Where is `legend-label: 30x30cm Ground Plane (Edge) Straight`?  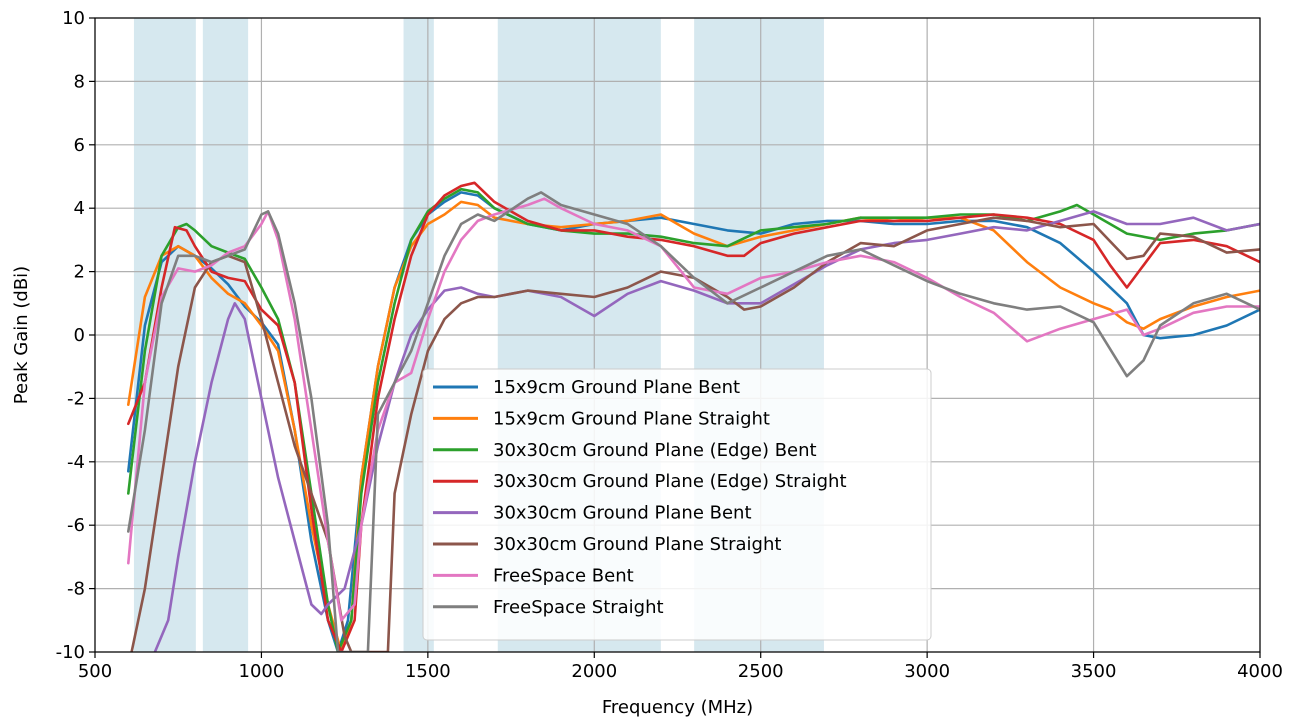 legend-label: 30x30cm Ground Plane (Edge) Straight is located at coordinates (670, 481).